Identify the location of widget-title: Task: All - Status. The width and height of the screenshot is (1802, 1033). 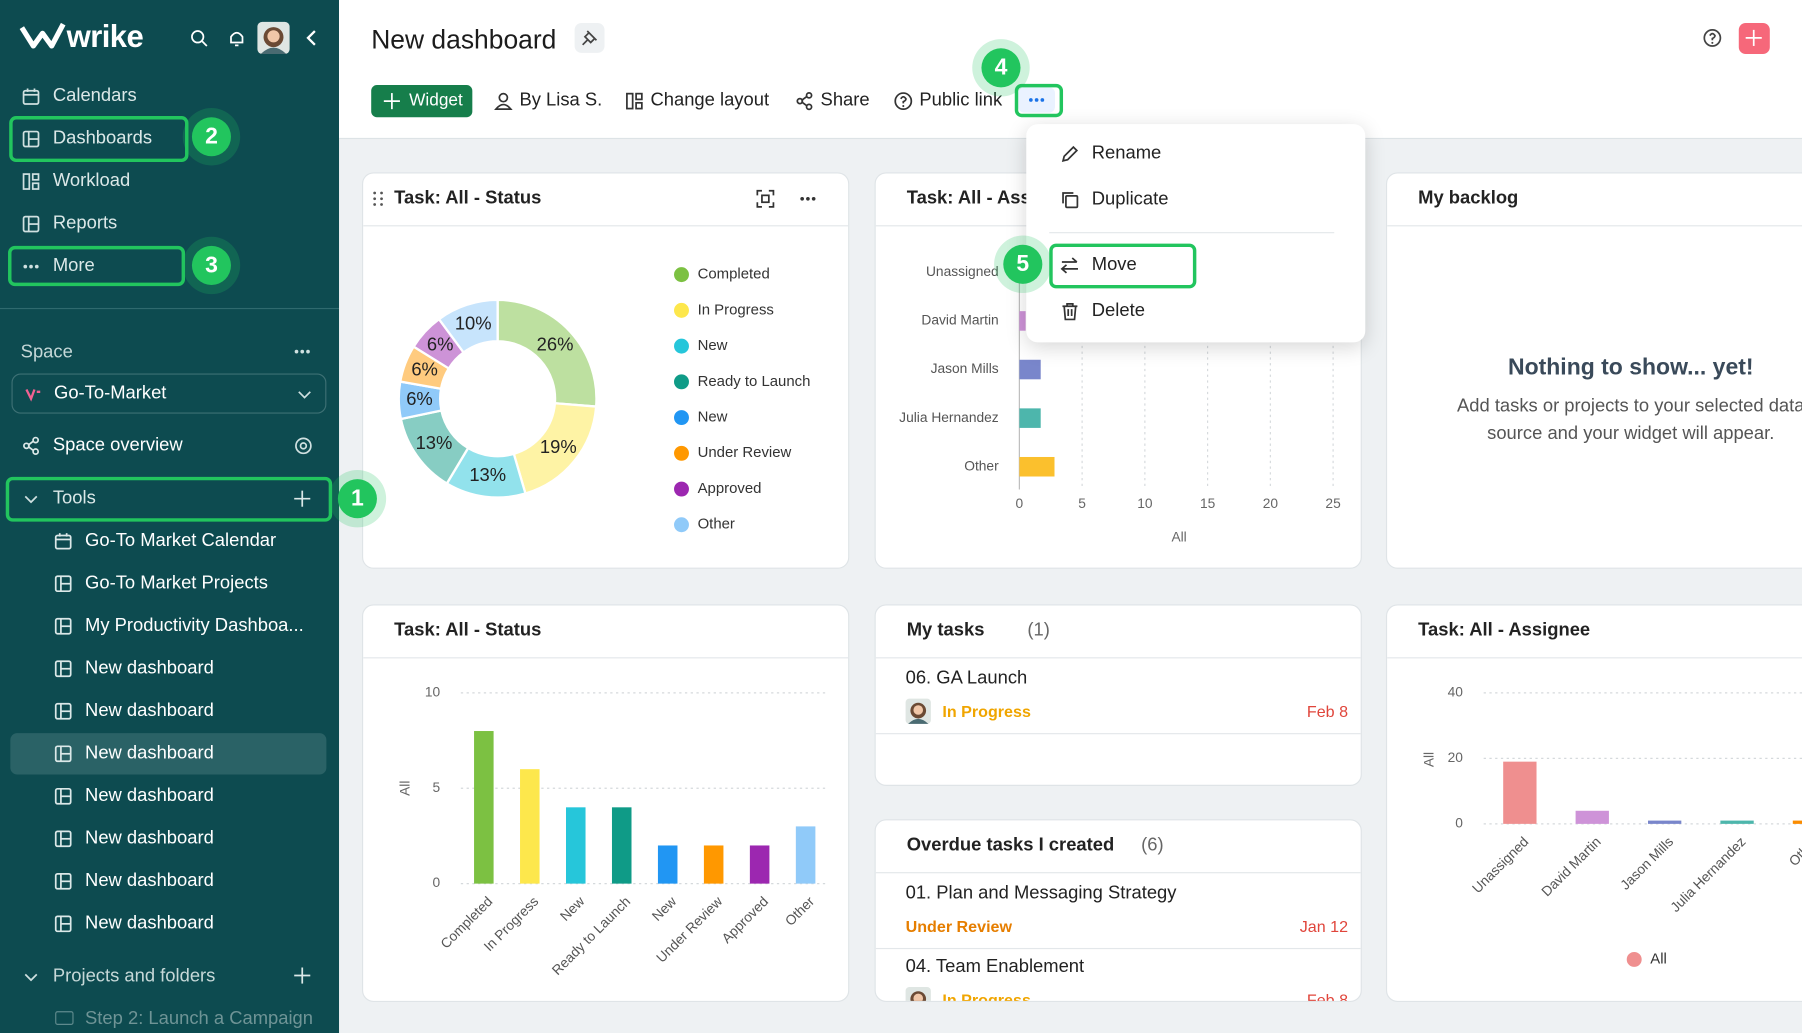
(468, 198).